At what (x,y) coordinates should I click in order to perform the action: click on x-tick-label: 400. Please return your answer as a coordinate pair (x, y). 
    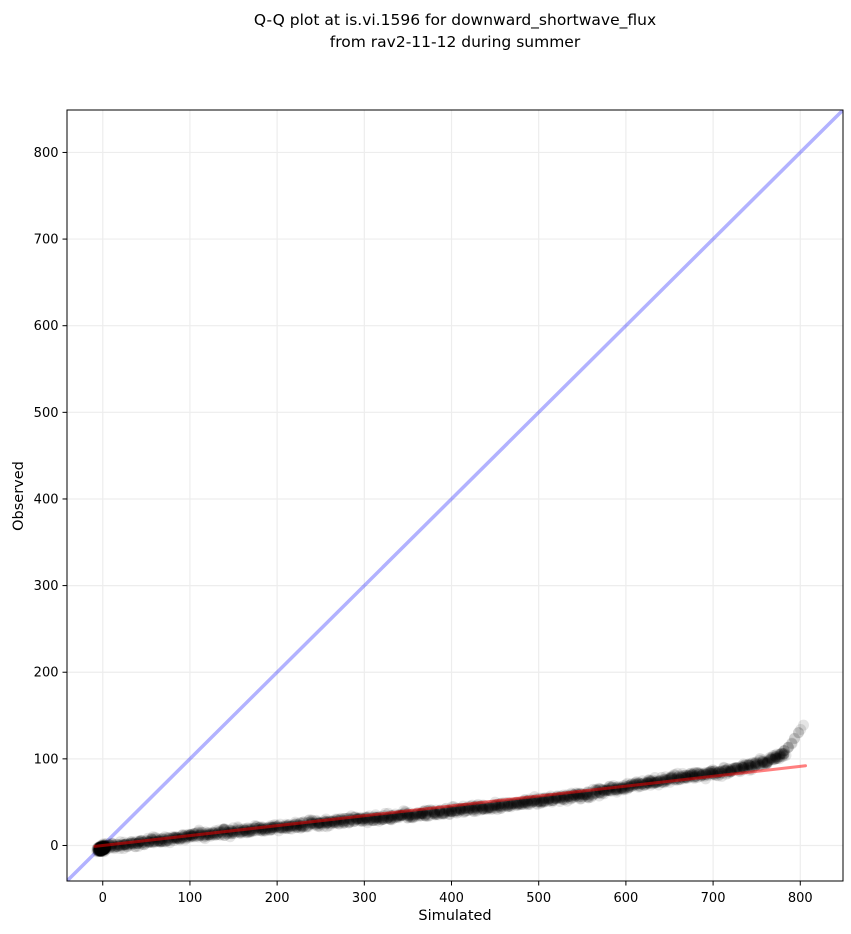
    Looking at the image, I should click on (451, 898).